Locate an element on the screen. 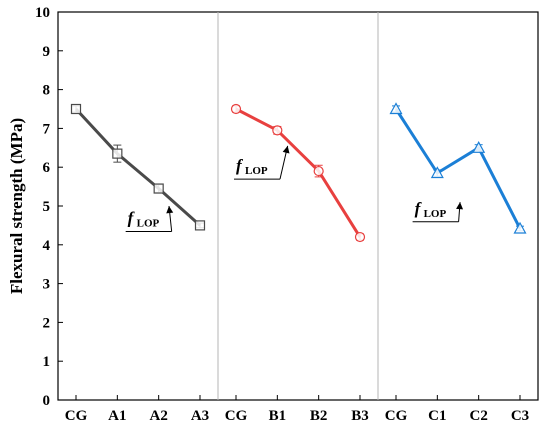  x-tick-label: C1 is located at coordinates (437, 416).